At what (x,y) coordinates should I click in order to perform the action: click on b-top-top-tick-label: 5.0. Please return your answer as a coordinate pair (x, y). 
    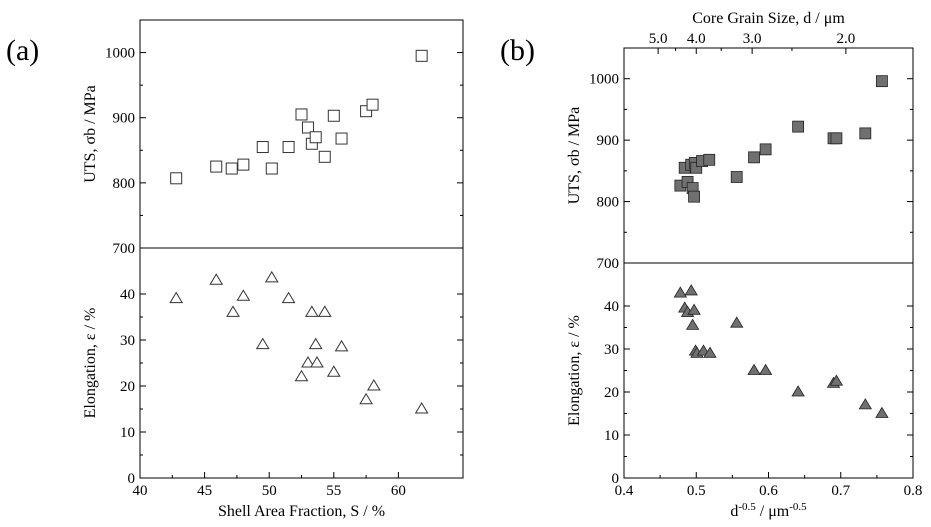
    Looking at the image, I should click on (658, 39).